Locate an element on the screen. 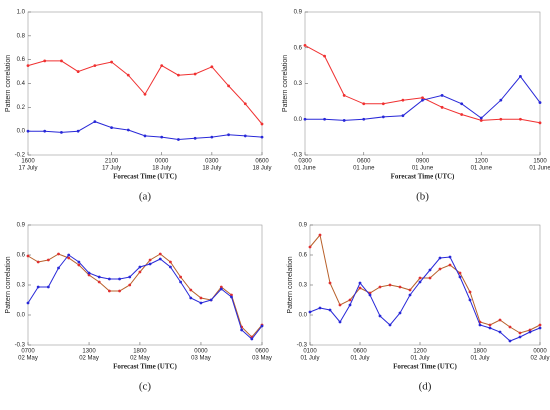  x-tick-label: 1200 is located at coordinates (420, 352).